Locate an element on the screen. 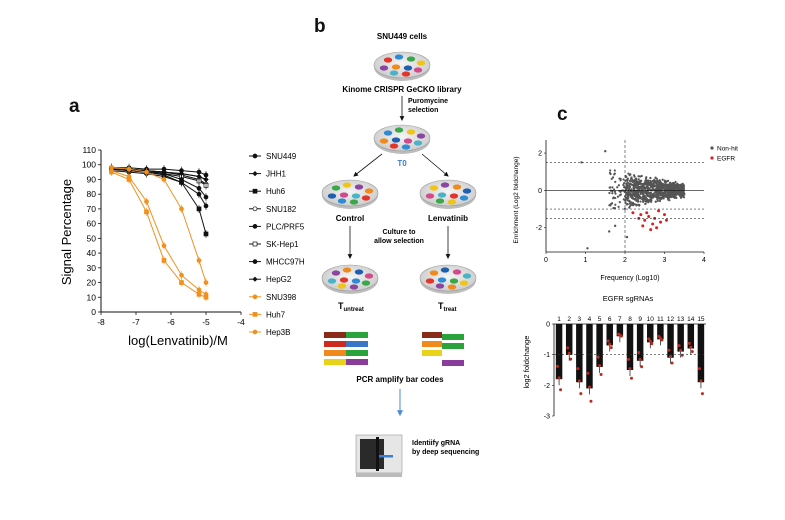 The height and width of the screenshot is (520, 785). bar-group: 15 is located at coordinates (701, 356).